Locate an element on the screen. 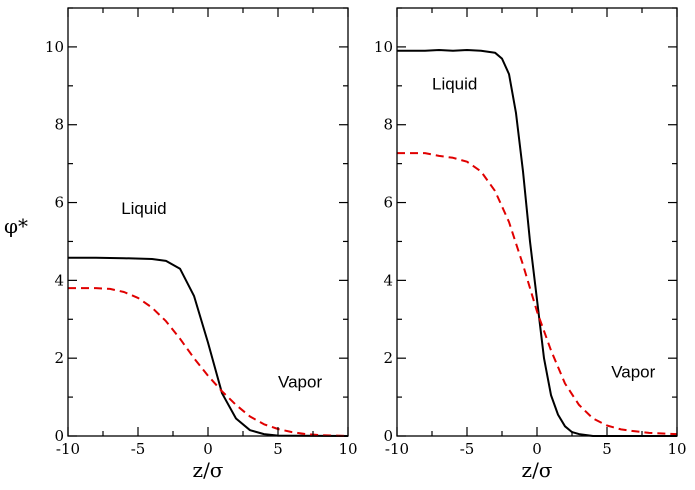  y-axis-label: φ* is located at coordinates (16, 226).